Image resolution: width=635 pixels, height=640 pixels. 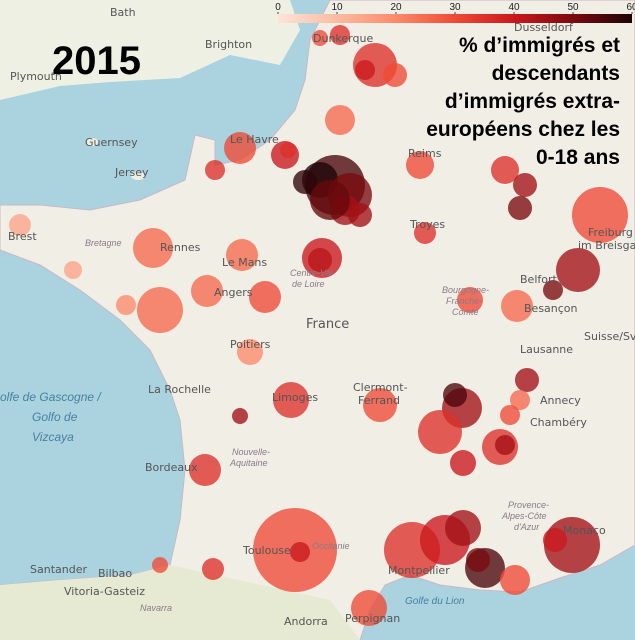 I want to click on place-label: Monaco, so click(x=584, y=530).